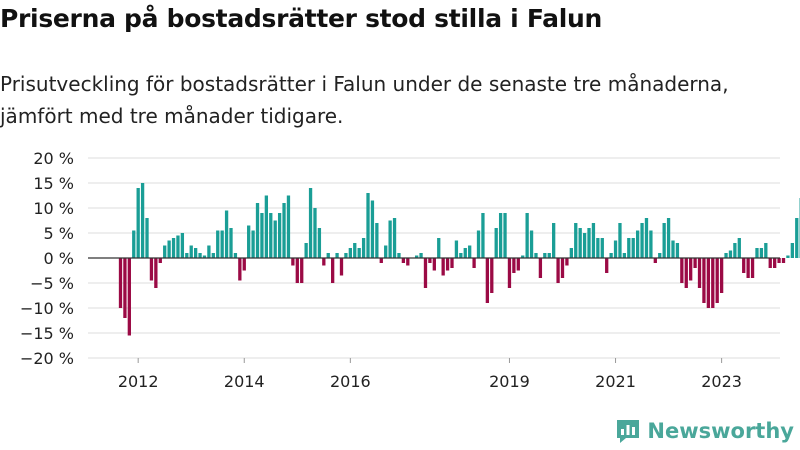 The height and width of the screenshot is (450, 800). Describe the element at coordinates (628, 431) in the screenshot. I see `newsworthy-logo-icon` at that location.